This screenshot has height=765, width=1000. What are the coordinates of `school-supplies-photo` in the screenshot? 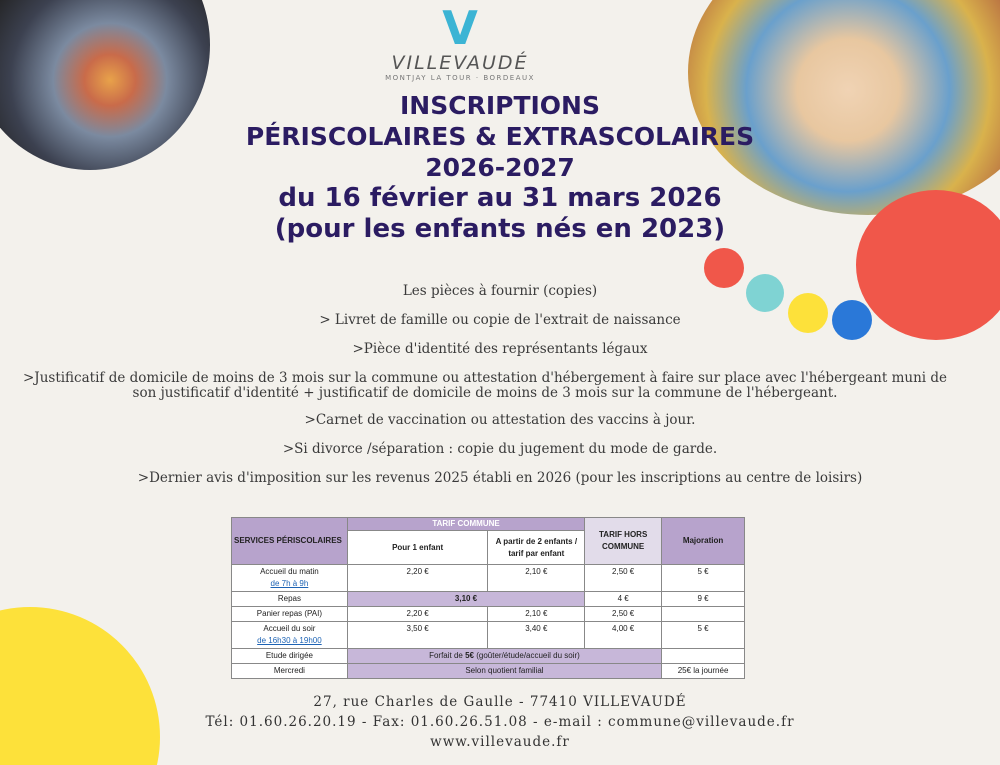 It's located at (105, 85).